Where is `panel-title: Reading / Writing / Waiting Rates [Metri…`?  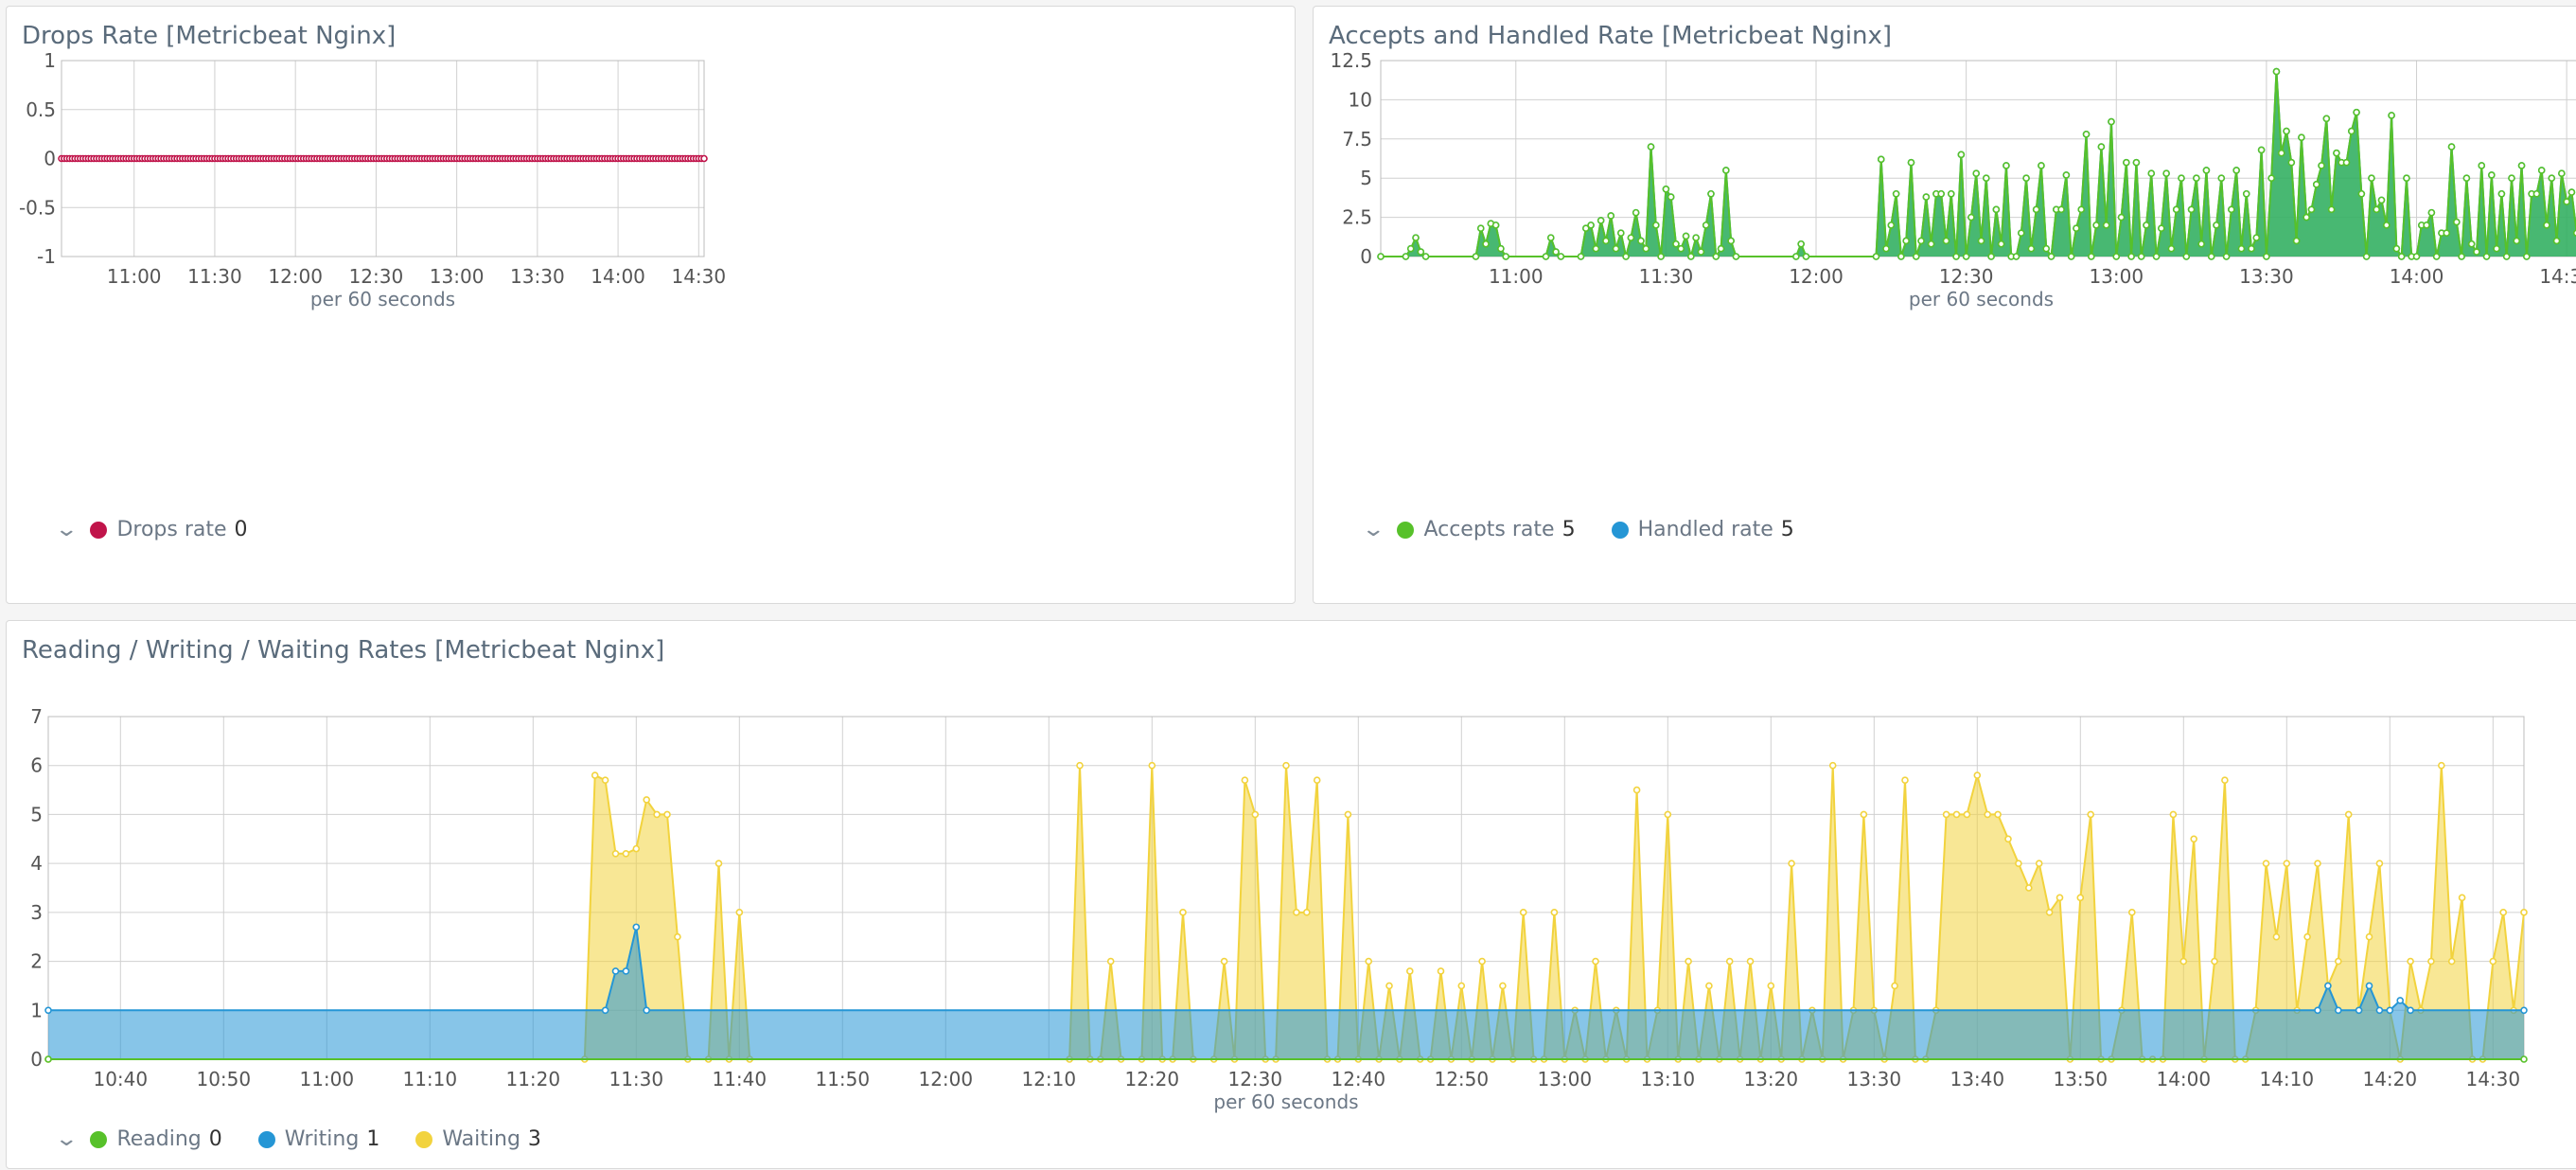 panel-title: Reading / Writing / Waiting Rates [Metri… is located at coordinates (343, 650).